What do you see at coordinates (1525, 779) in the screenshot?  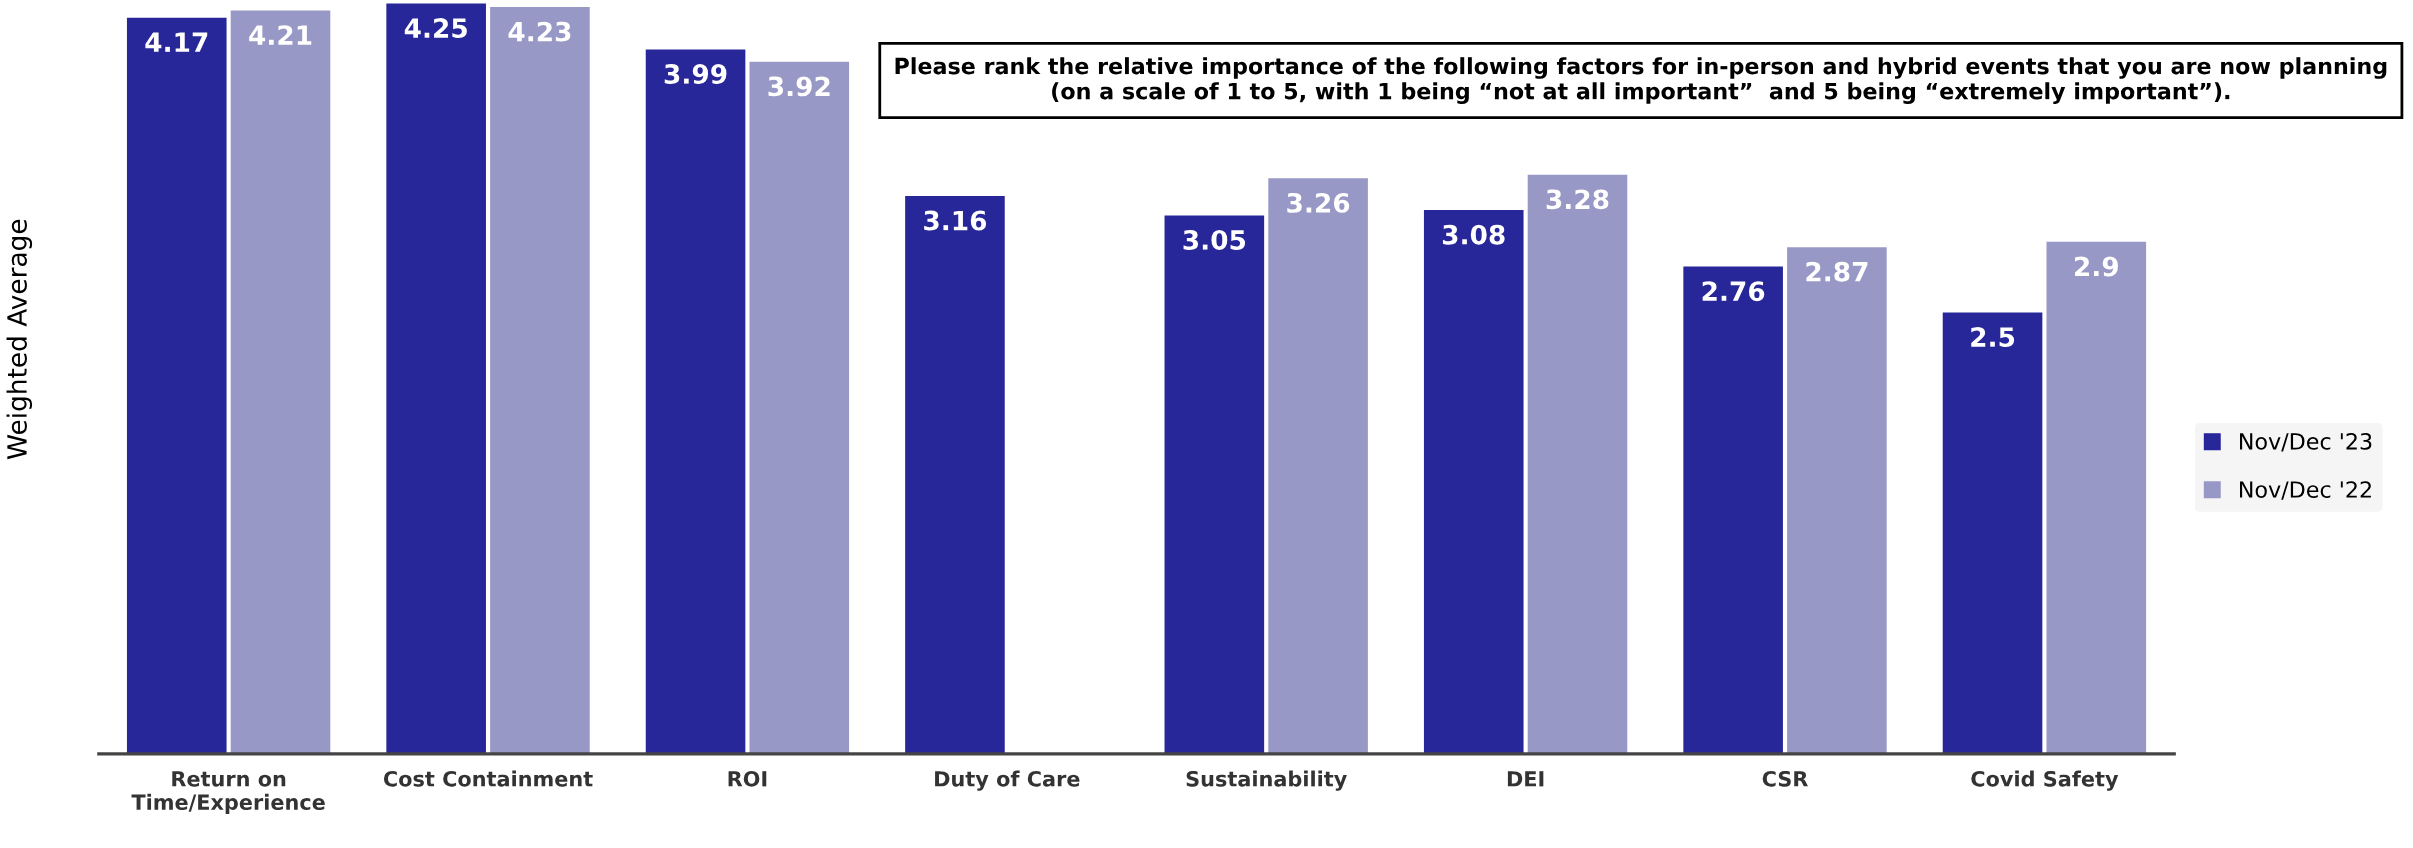 I see `x-tick-label: DEI` at bounding box center [1525, 779].